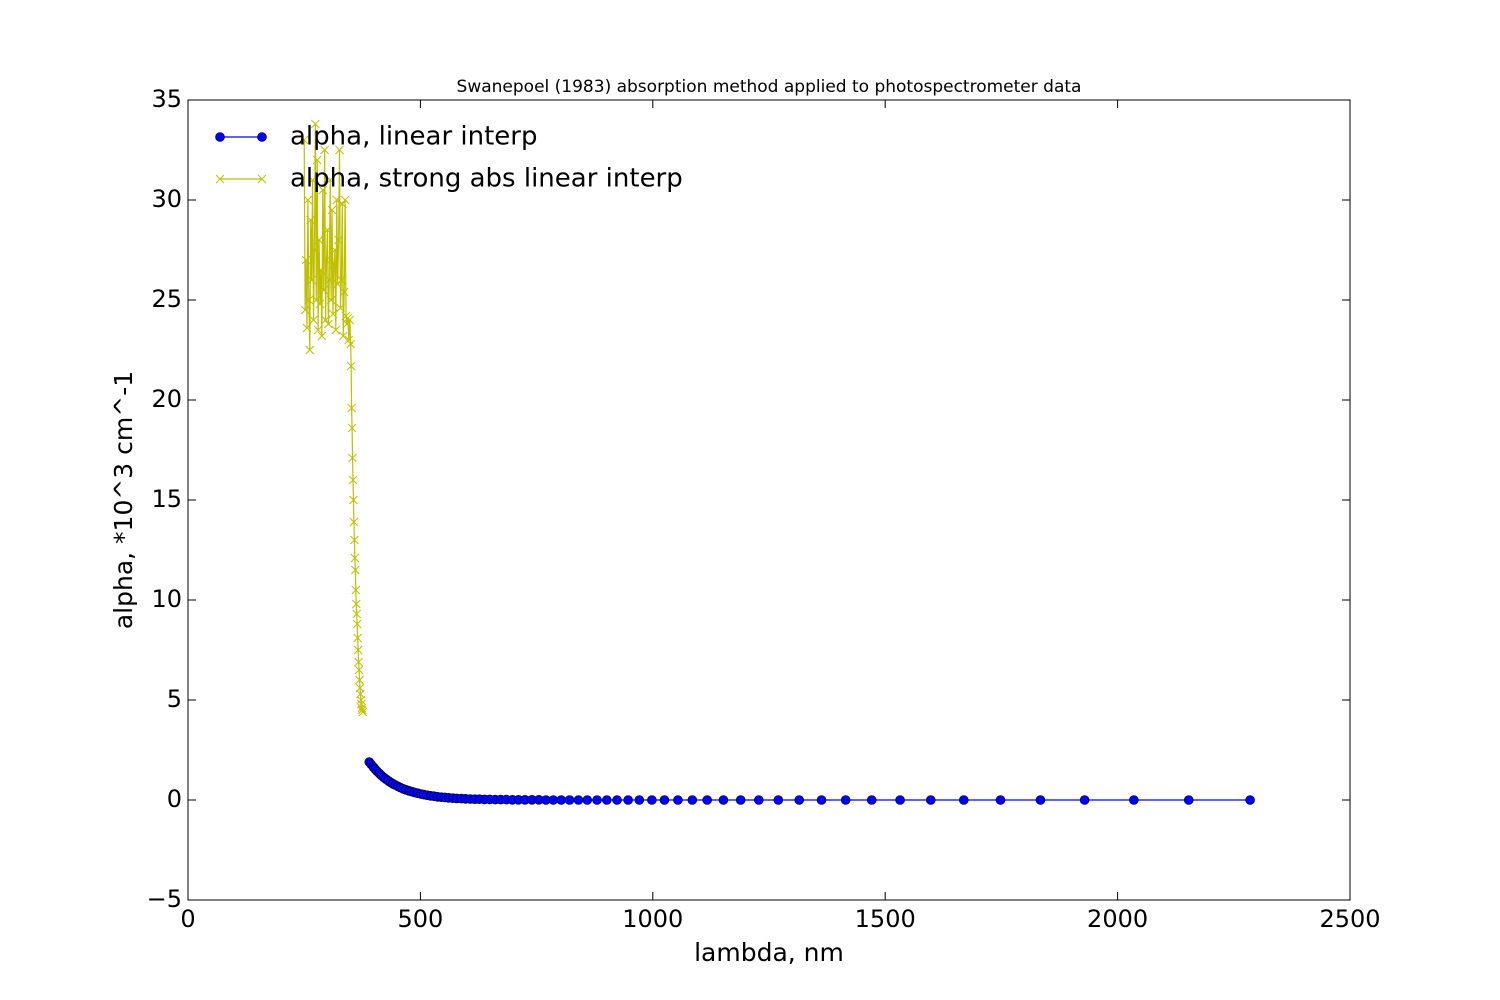  What do you see at coordinates (166, 399) in the screenshot?
I see `y-tick-label: 20` at bounding box center [166, 399].